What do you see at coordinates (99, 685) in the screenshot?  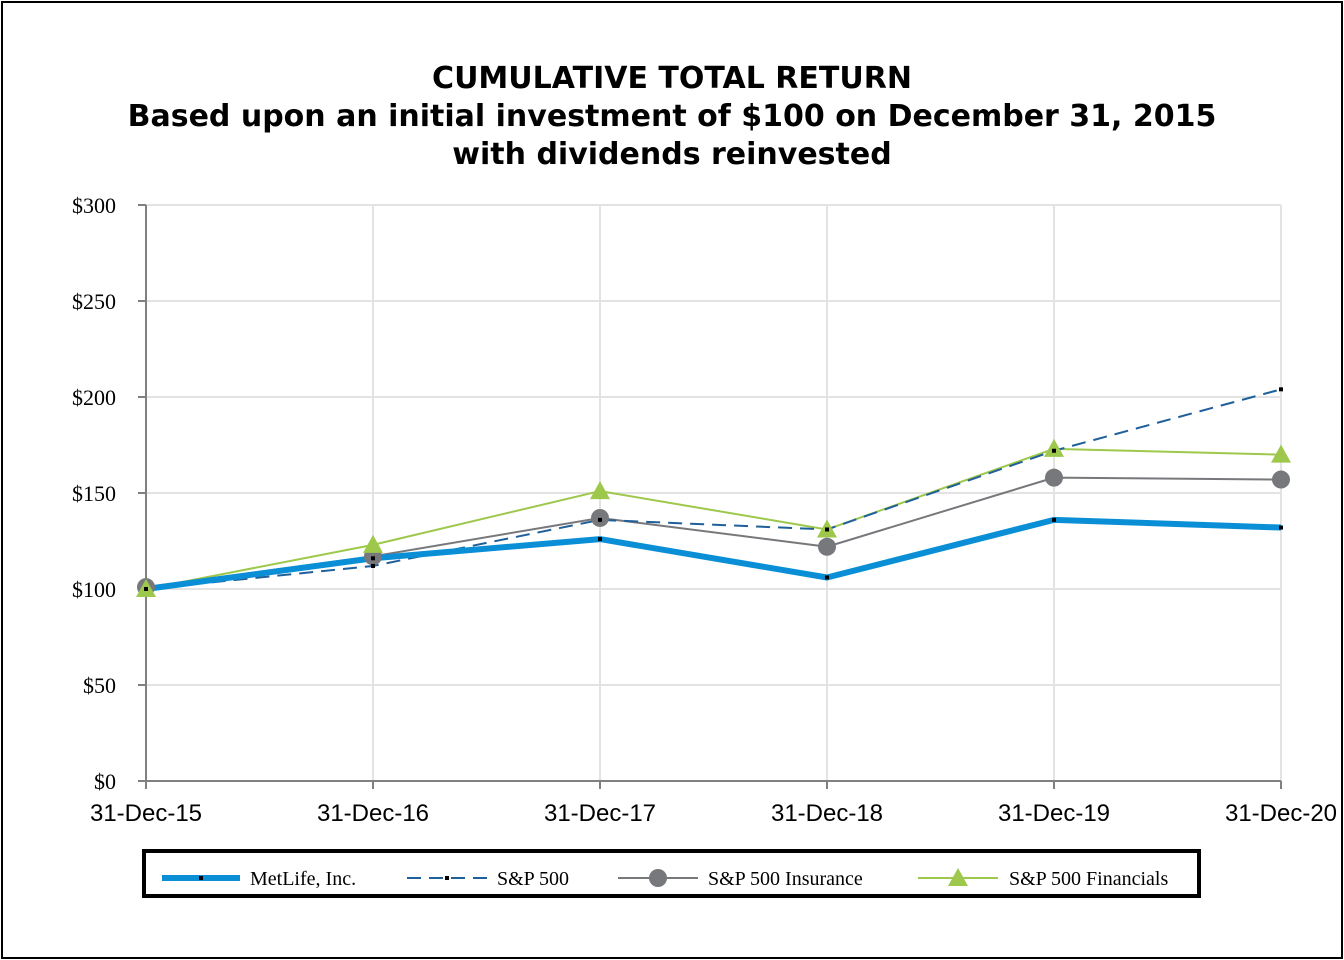 I see `y-tick-label: $50` at bounding box center [99, 685].